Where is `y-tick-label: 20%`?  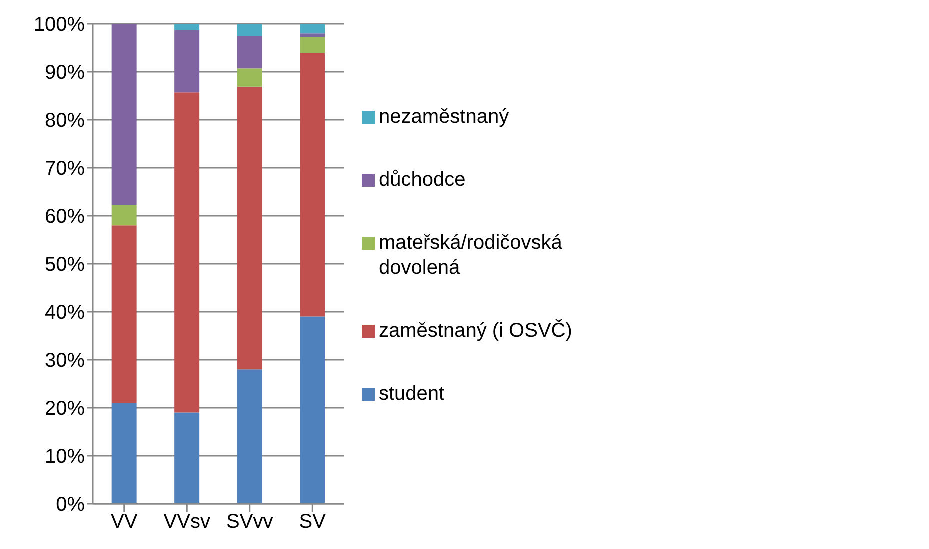 y-tick-label: 20% is located at coordinates (65, 409).